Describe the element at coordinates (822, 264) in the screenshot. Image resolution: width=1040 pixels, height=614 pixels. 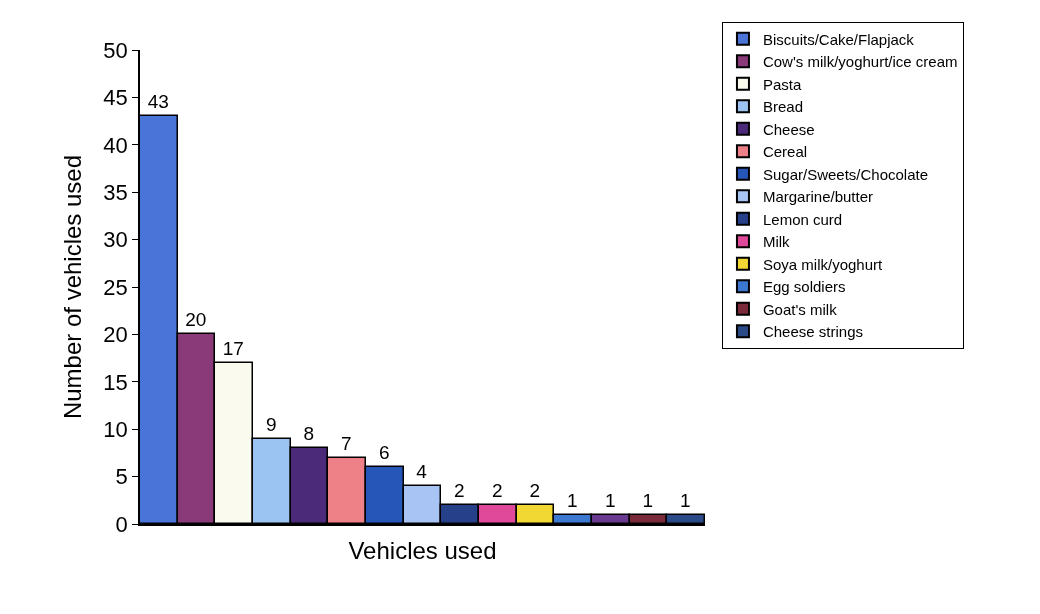
I see `legend-label: Soya milk/yoghurt` at that location.